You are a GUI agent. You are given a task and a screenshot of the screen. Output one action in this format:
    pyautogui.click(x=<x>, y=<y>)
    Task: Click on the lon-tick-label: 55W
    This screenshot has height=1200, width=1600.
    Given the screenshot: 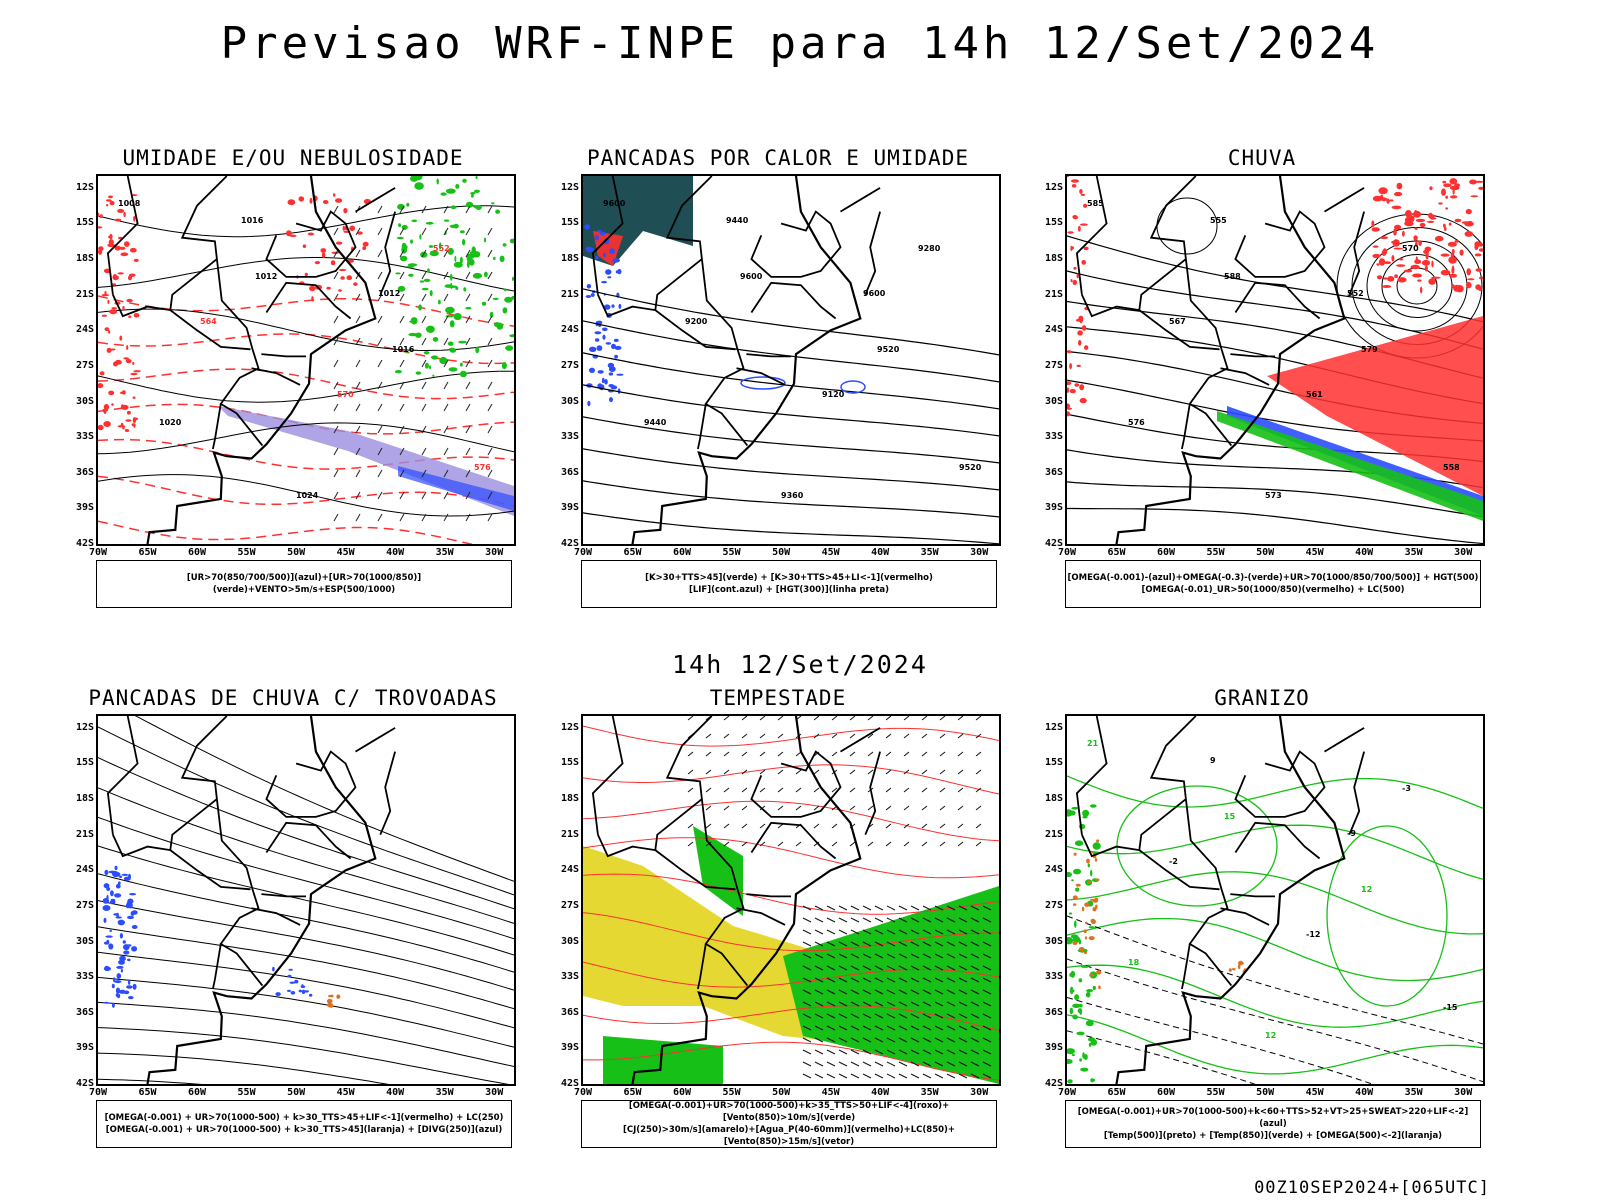 What is the action you would take?
    pyautogui.click(x=731, y=1092)
    